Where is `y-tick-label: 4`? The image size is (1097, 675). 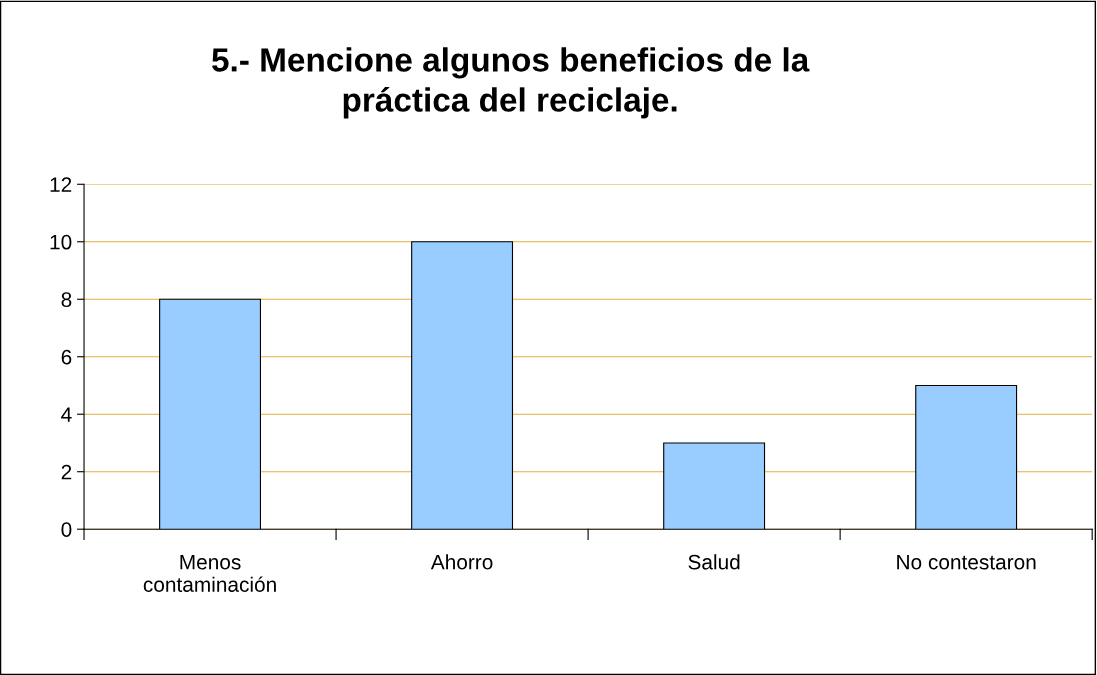 y-tick-label: 4 is located at coordinates (66, 414).